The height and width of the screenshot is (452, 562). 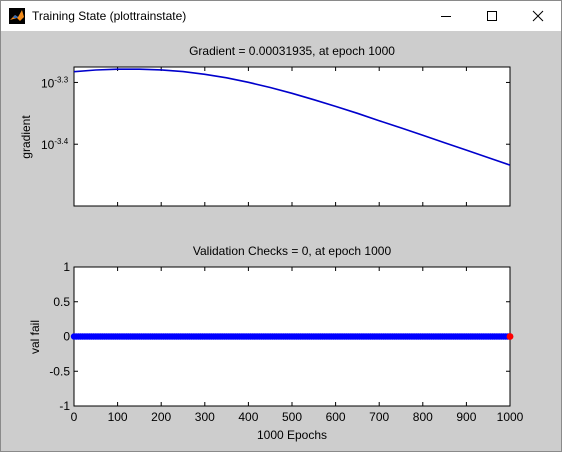 I want to click on validation-x-tick-label-4: 400, so click(x=248, y=417).